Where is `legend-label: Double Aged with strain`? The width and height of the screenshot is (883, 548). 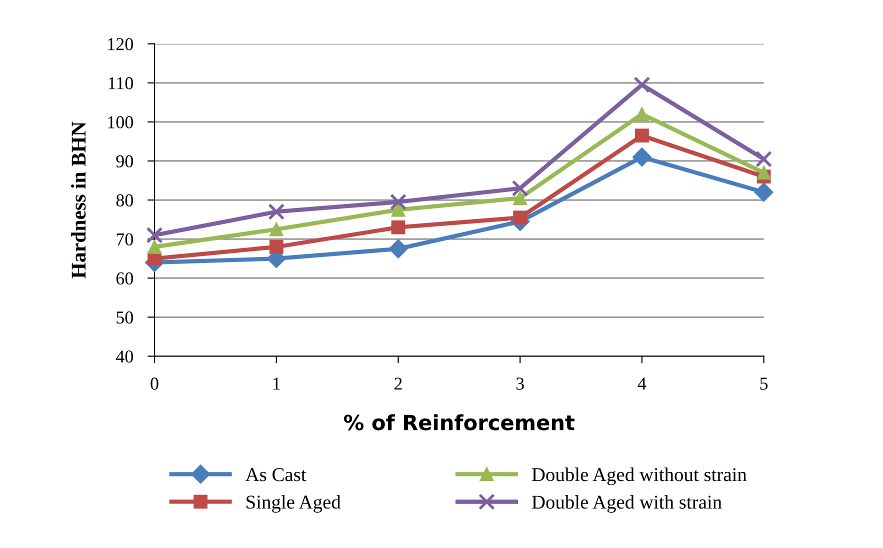 legend-label: Double Aged with strain is located at coordinates (627, 504).